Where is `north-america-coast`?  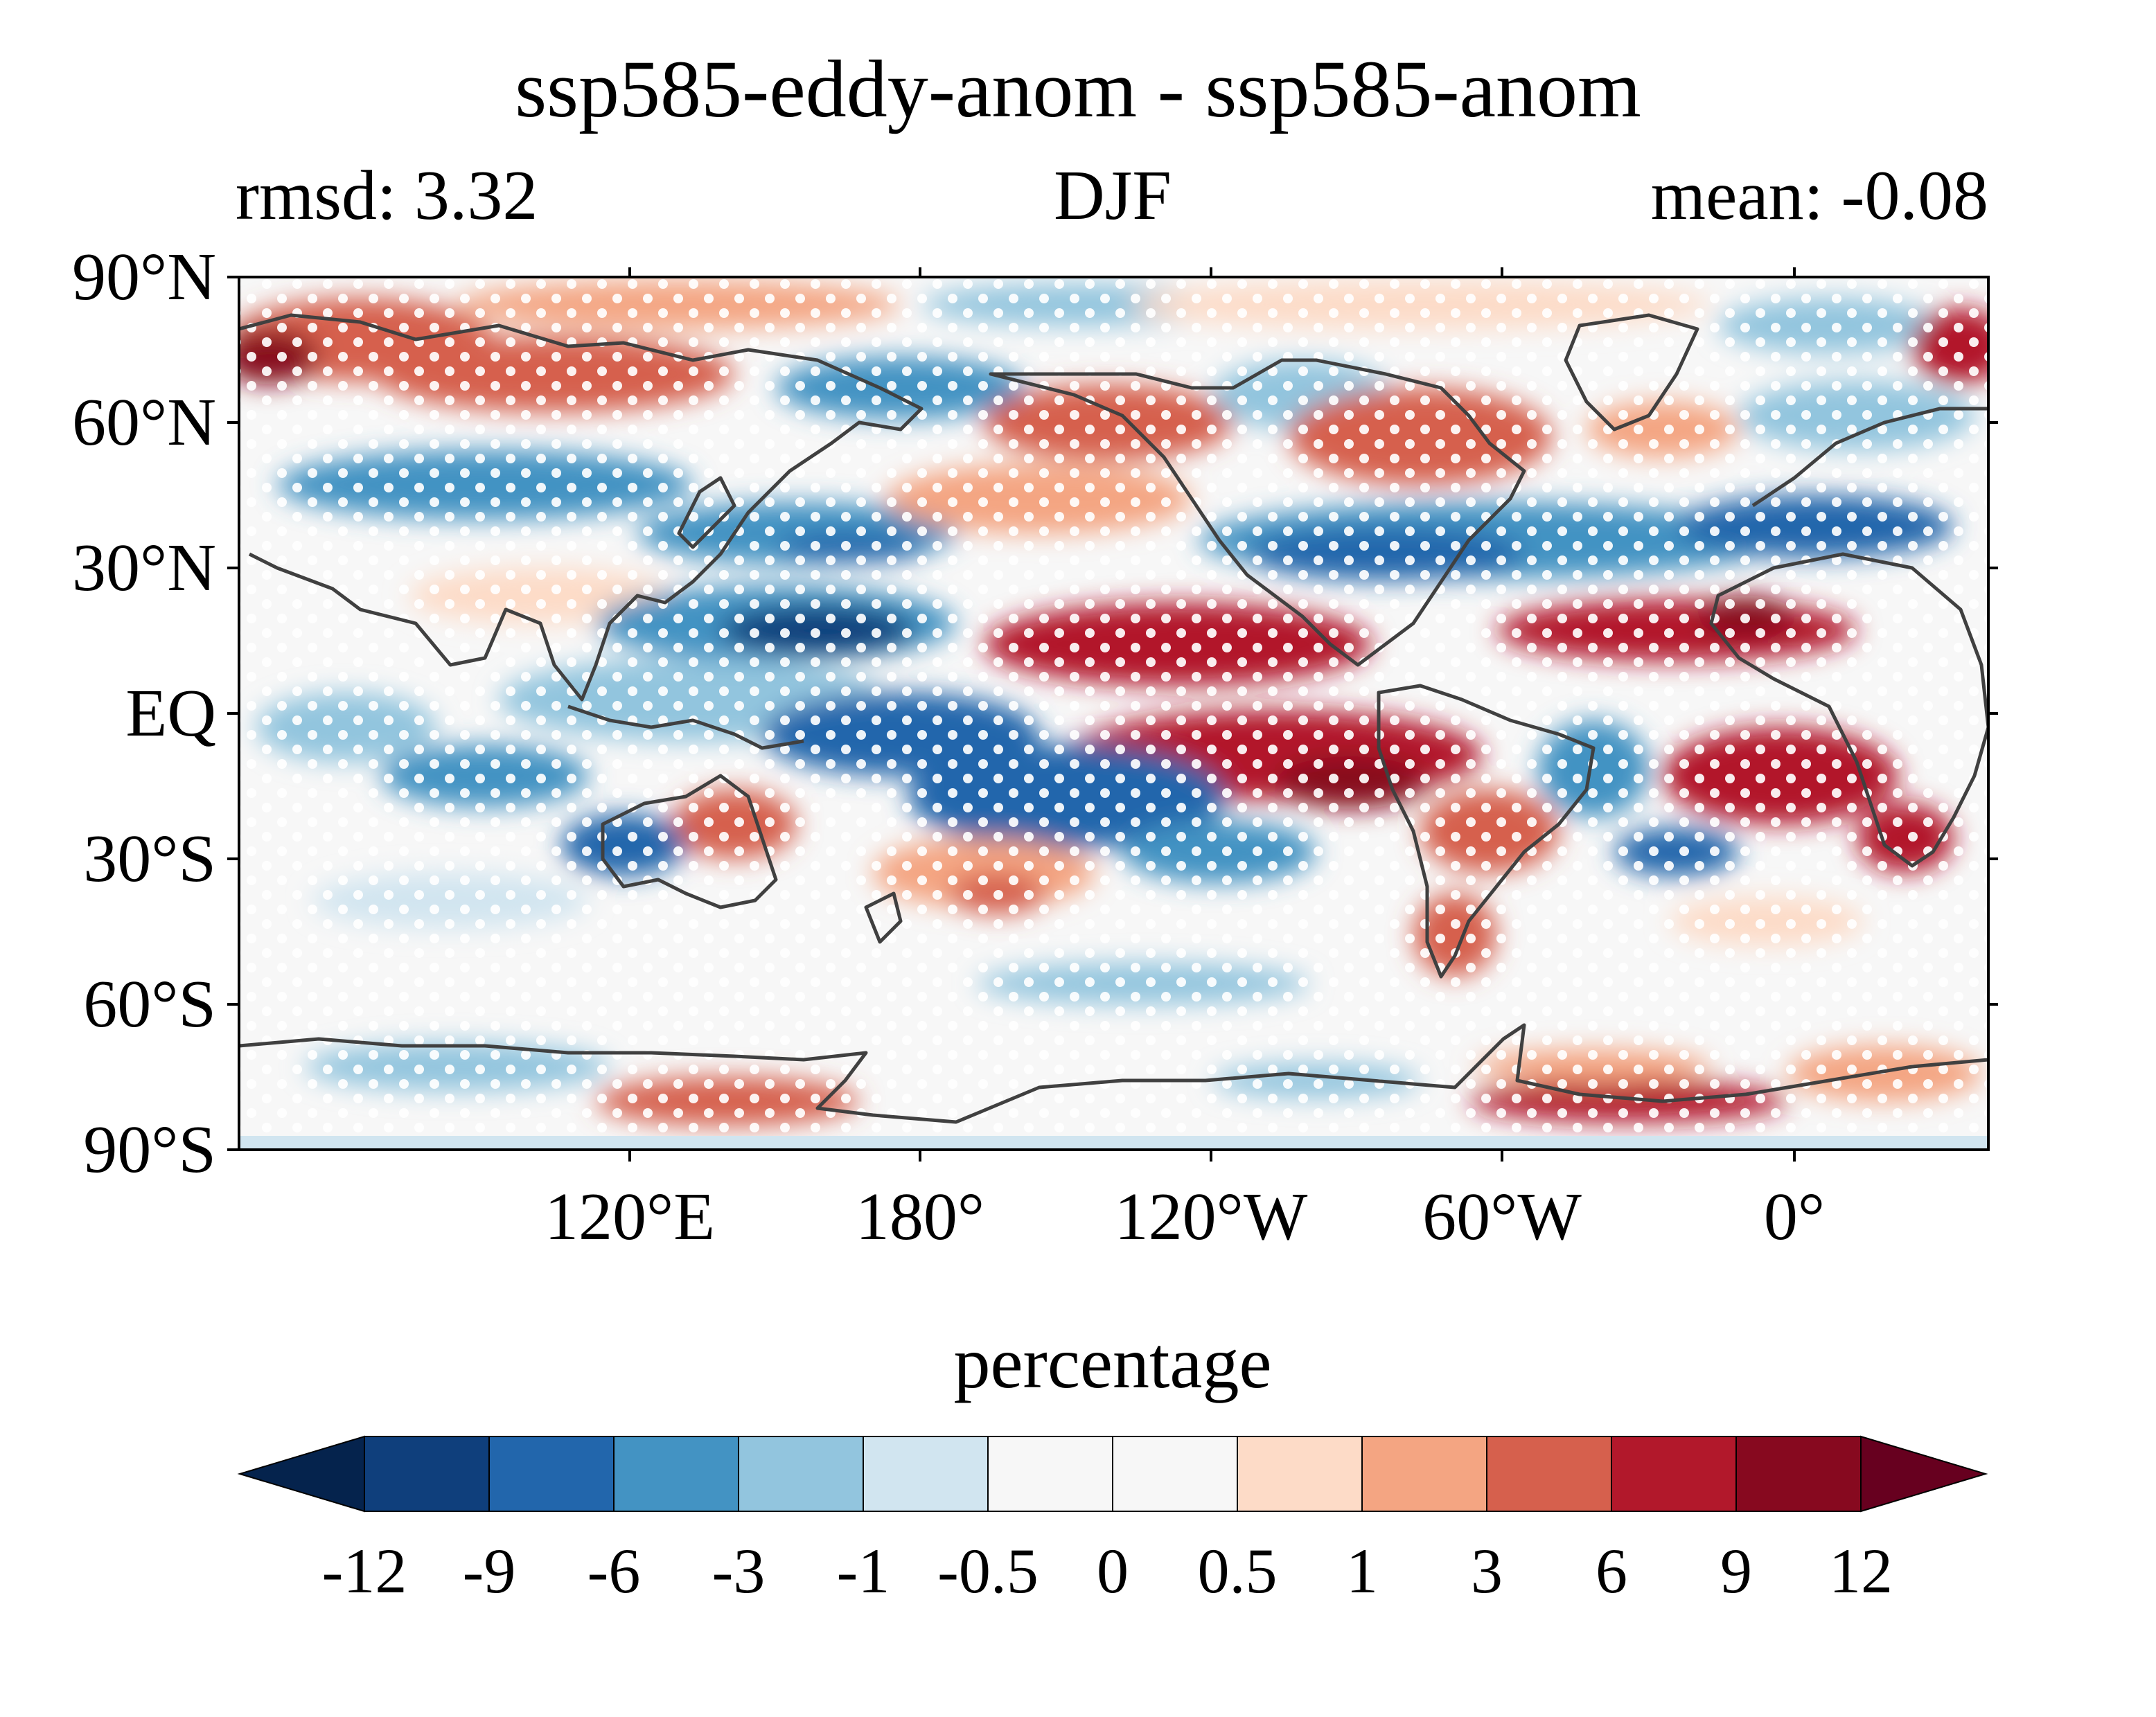
north-america-coast is located at coordinates (1257, 512).